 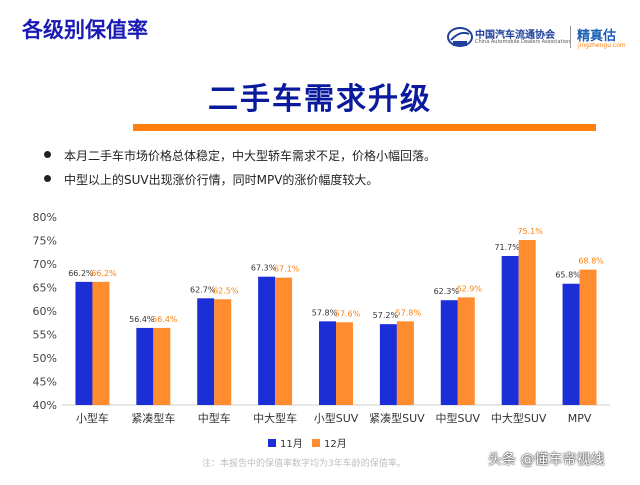 What do you see at coordinates (291, 444) in the screenshot?
I see `legend-label: 11月` at bounding box center [291, 444].